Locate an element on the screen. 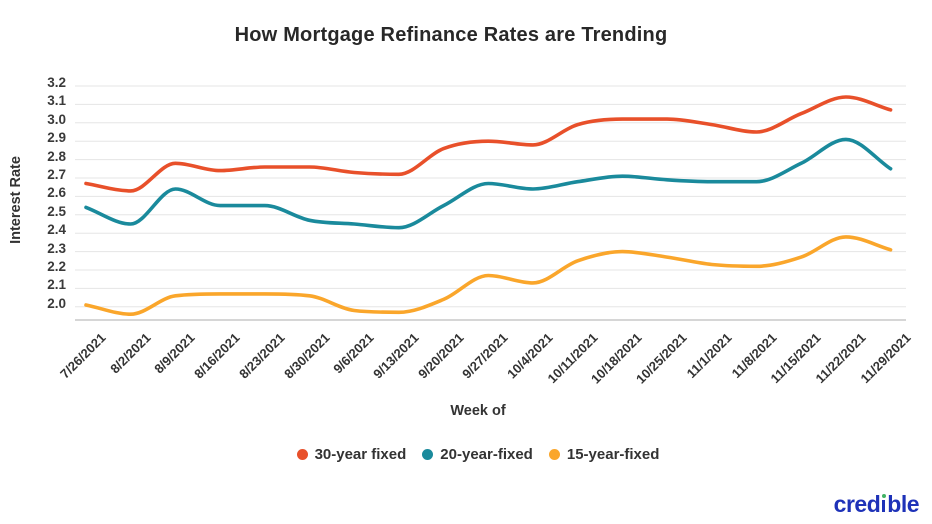  credible-logo-pre: cred is located at coordinates (857, 504).